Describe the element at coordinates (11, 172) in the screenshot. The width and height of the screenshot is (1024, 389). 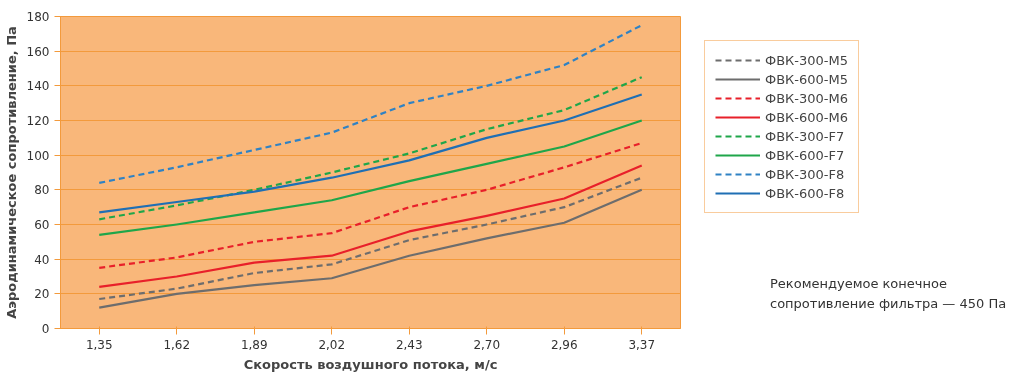
I see `y-axis-title: Аэродинамическое сопротивление, Па` at that location.